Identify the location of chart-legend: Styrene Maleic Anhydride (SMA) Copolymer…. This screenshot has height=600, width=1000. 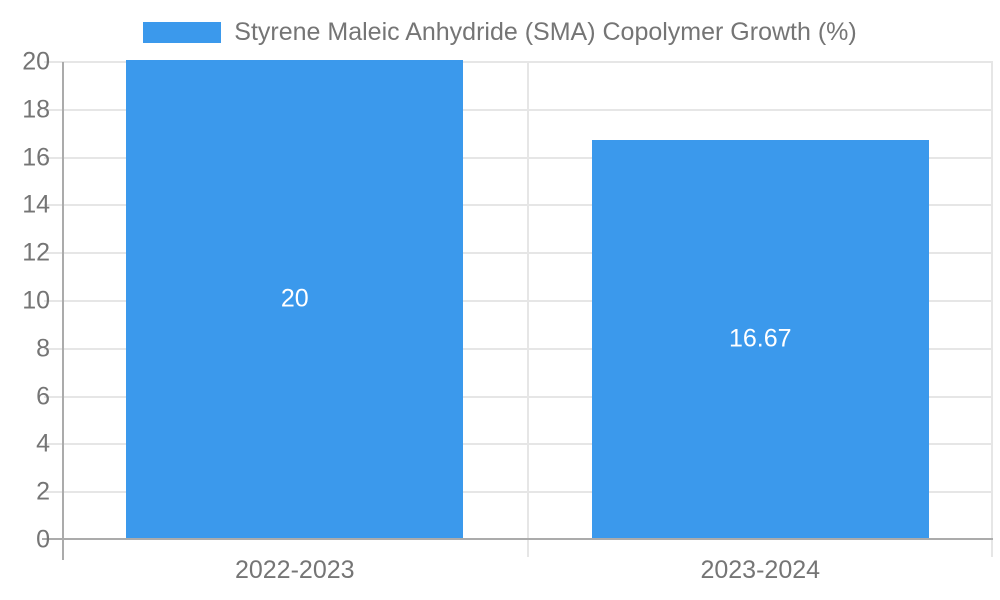
(500, 32).